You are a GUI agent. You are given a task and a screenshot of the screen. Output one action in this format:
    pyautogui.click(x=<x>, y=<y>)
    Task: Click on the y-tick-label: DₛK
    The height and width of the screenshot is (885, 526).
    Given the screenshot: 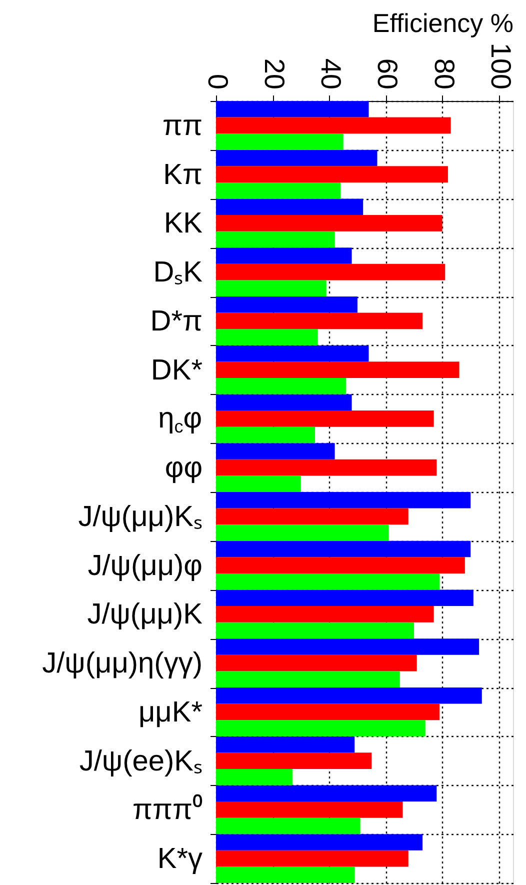 What is the action you would take?
    pyautogui.click(x=178, y=272)
    